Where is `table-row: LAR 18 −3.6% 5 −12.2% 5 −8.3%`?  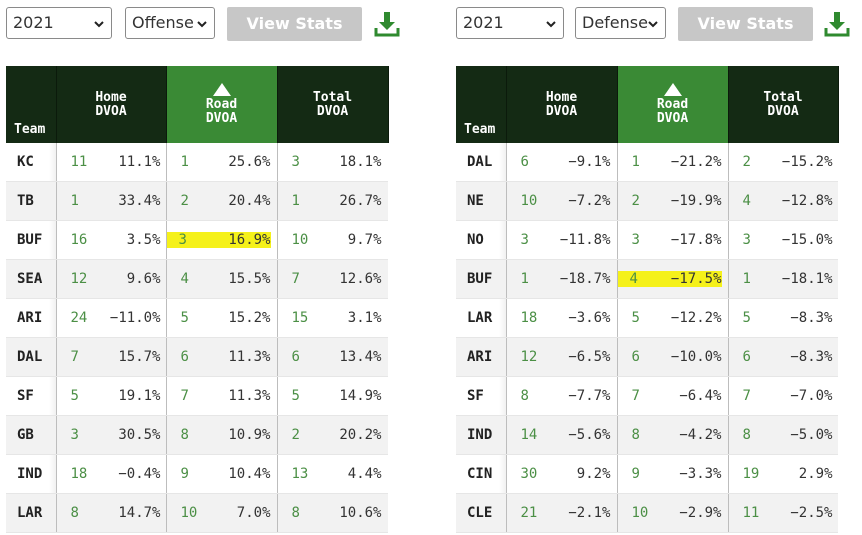 table-row: LAR 18 −3.6% 5 −12.2% 5 −8.3% is located at coordinates (647, 318).